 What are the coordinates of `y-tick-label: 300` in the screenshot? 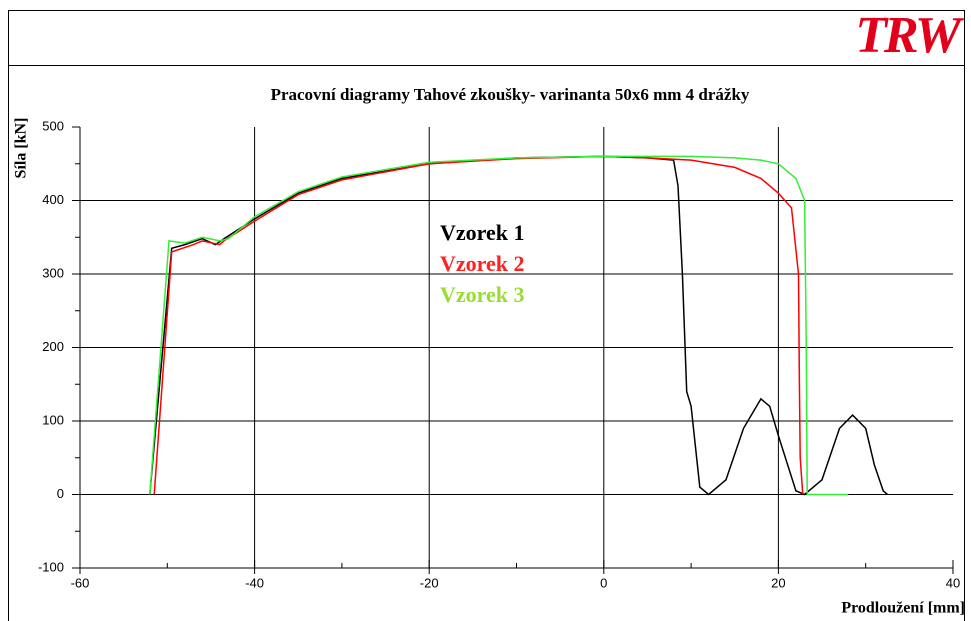 It's located at (53, 272).